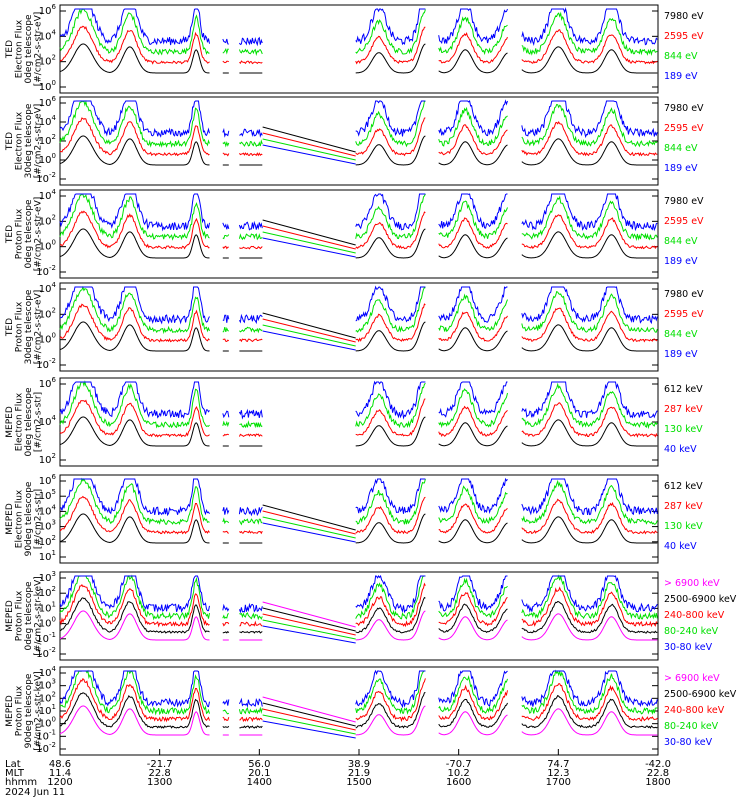 The width and height of the screenshot is (750, 800). Describe the element at coordinates (684, 16) in the screenshot. I see `legend-label: 7980 eV` at that location.